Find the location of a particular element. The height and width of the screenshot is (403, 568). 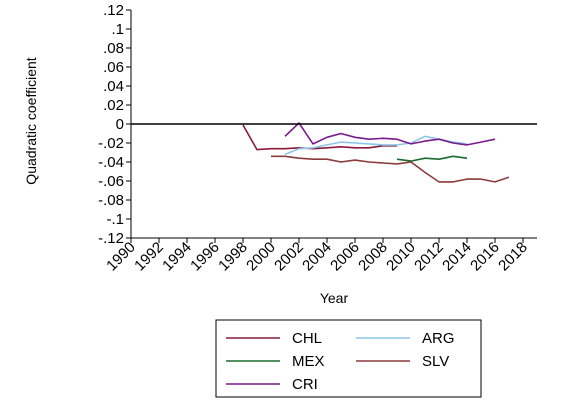

y-tick-label: .04 is located at coordinates (113, 86).